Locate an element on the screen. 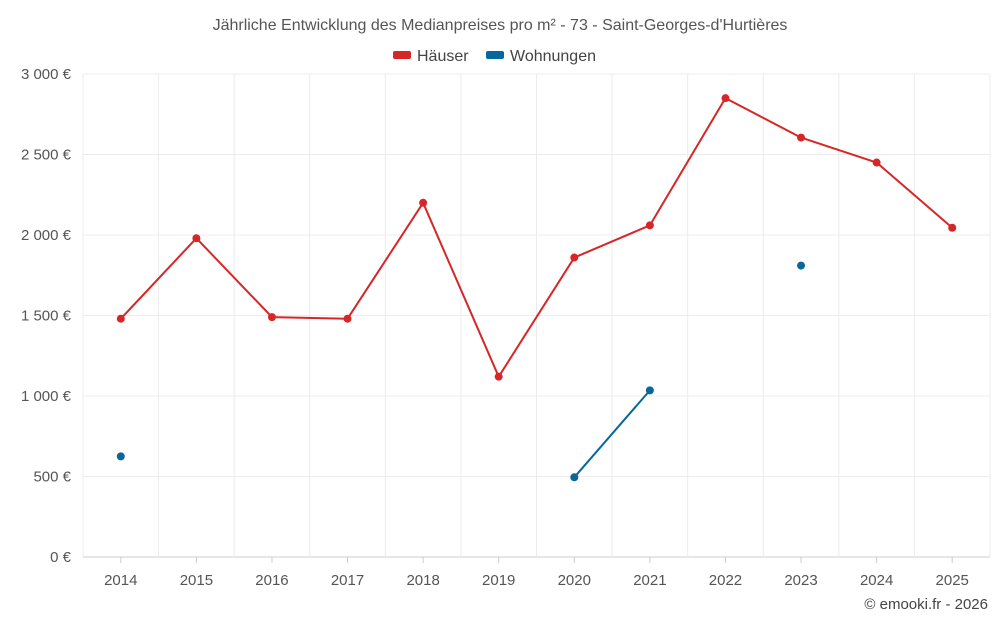 Image resolution: width=1000 pixels, height=625 pixels. x-tick-label: 2023 is located at coordinates (800, 580).